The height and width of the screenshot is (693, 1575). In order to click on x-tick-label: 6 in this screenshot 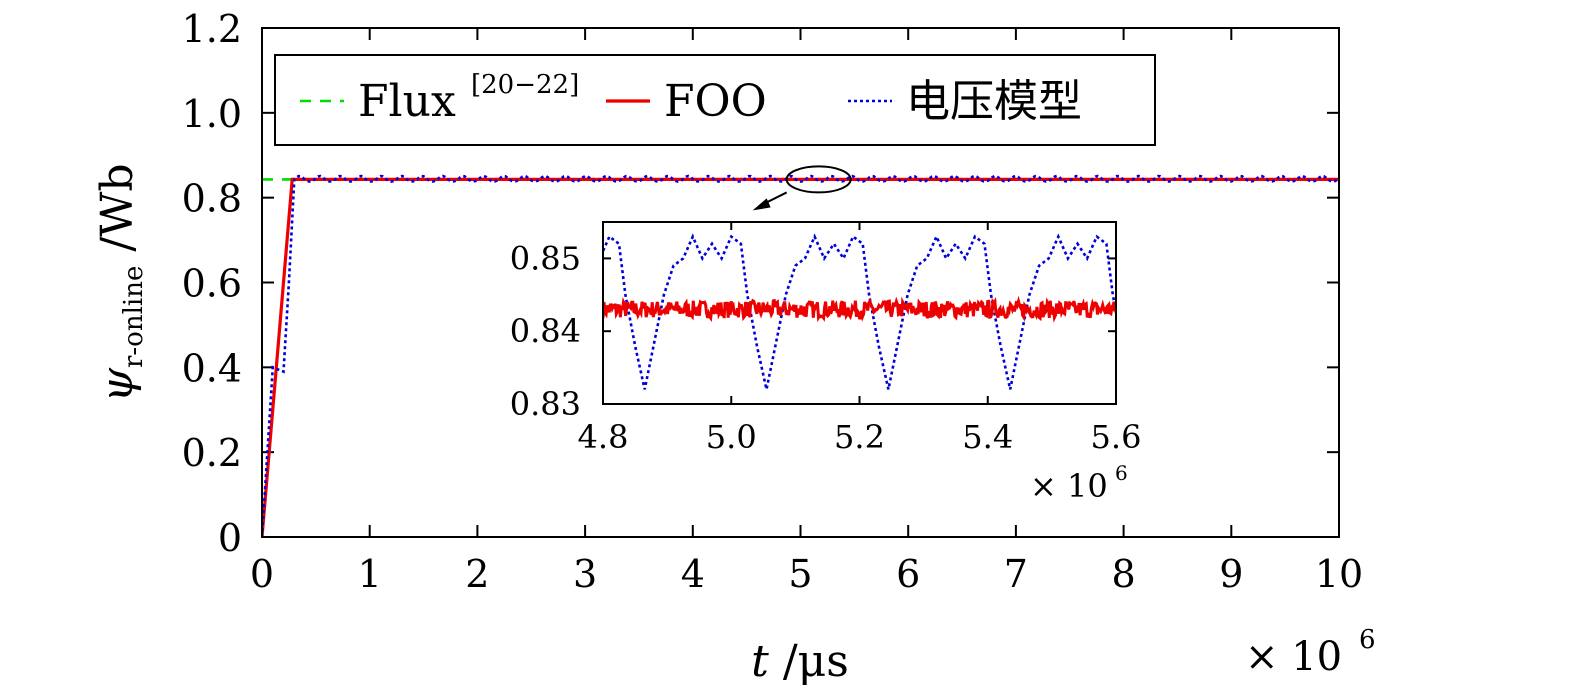, I will do `click(908, 574)`.